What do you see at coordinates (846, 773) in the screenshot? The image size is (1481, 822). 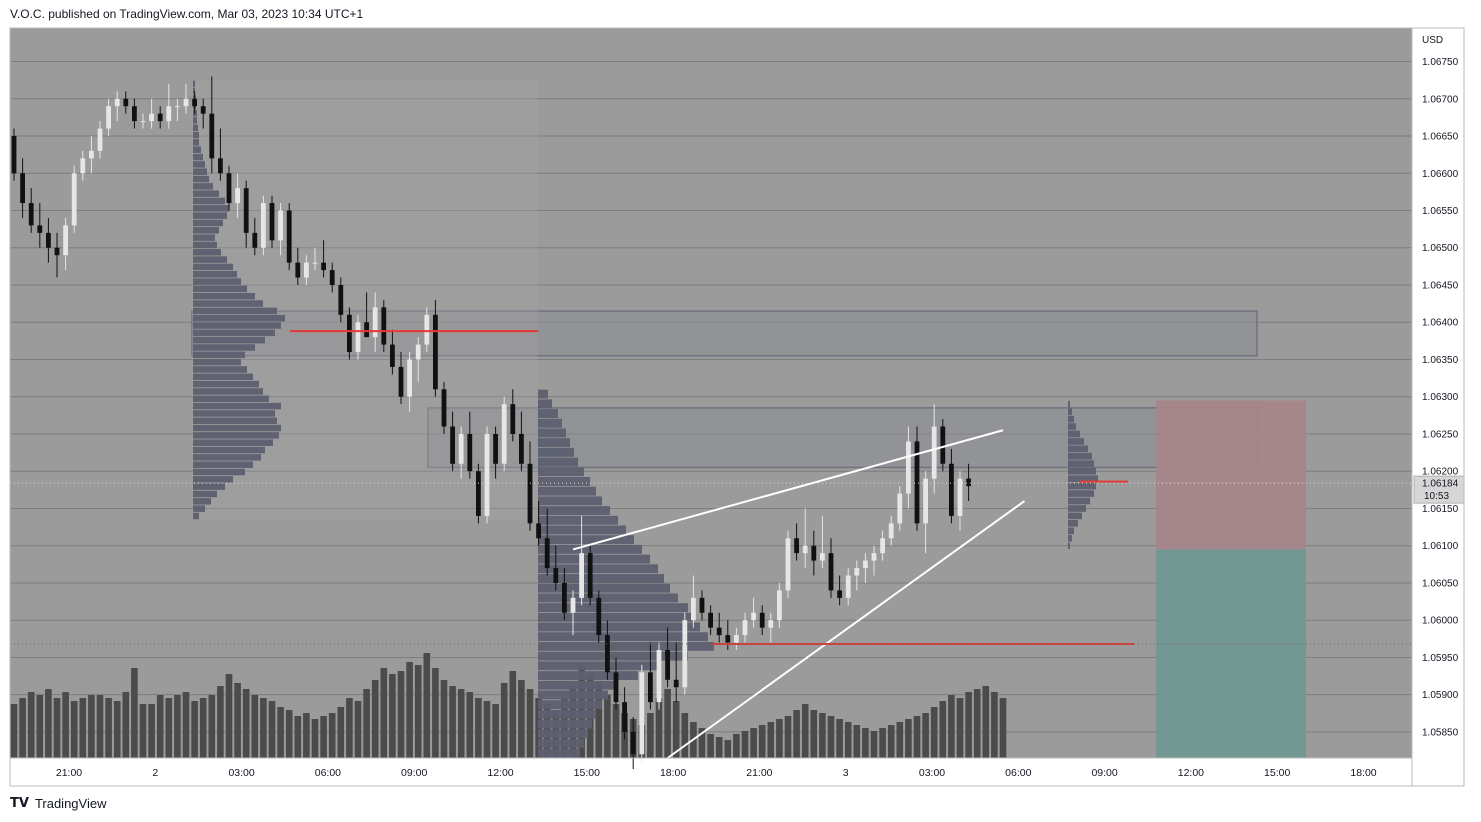 I see `time-tick-label: 3` at bounding box center [846, 773].